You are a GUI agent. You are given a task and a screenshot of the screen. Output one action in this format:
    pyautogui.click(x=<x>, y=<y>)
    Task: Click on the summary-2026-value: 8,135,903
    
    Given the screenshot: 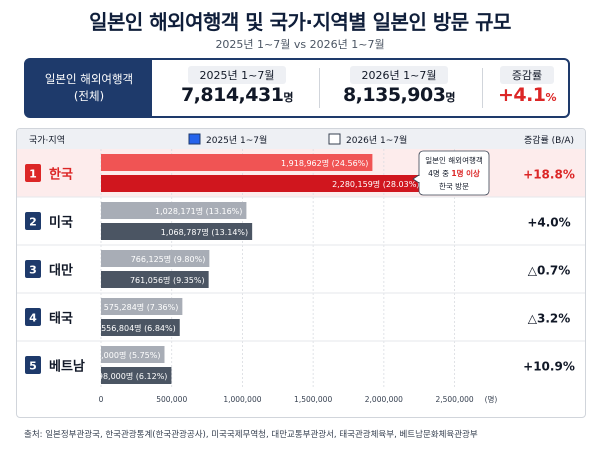 What is the action you would take?
    pyautogui.click(x=394, y=95)
    